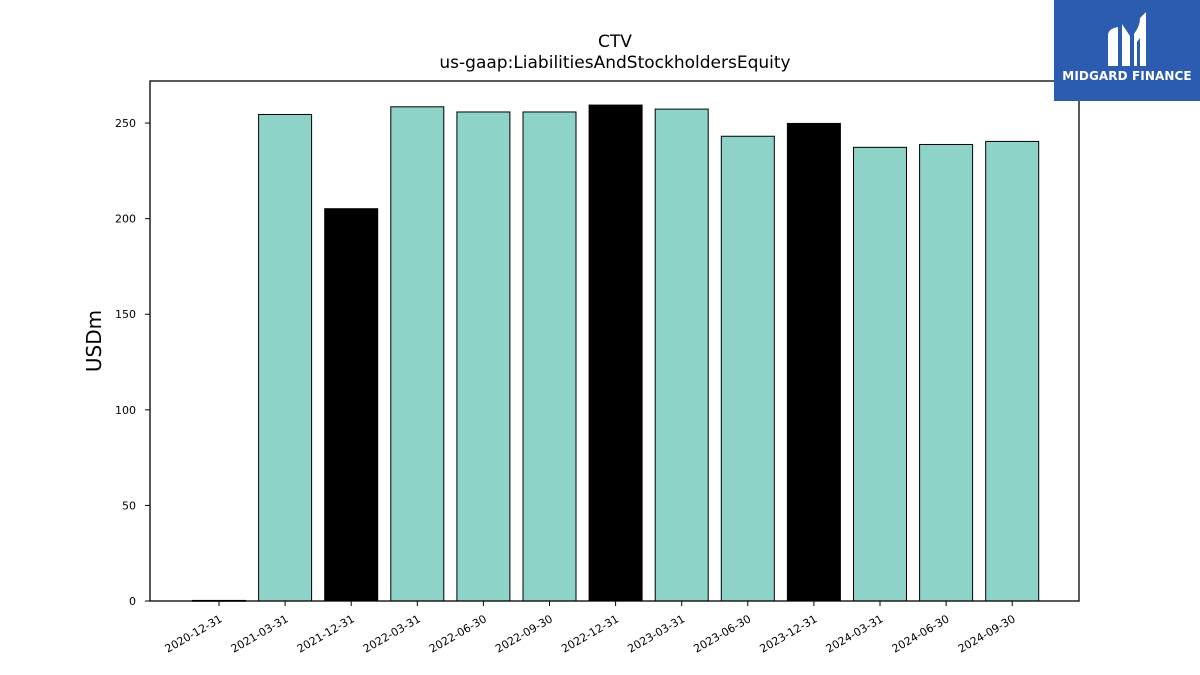 The image size is (1200, 675). Describe the element at coordinates (125, 314) in the screenshot. I see `y-tick-label: 150` at that location.